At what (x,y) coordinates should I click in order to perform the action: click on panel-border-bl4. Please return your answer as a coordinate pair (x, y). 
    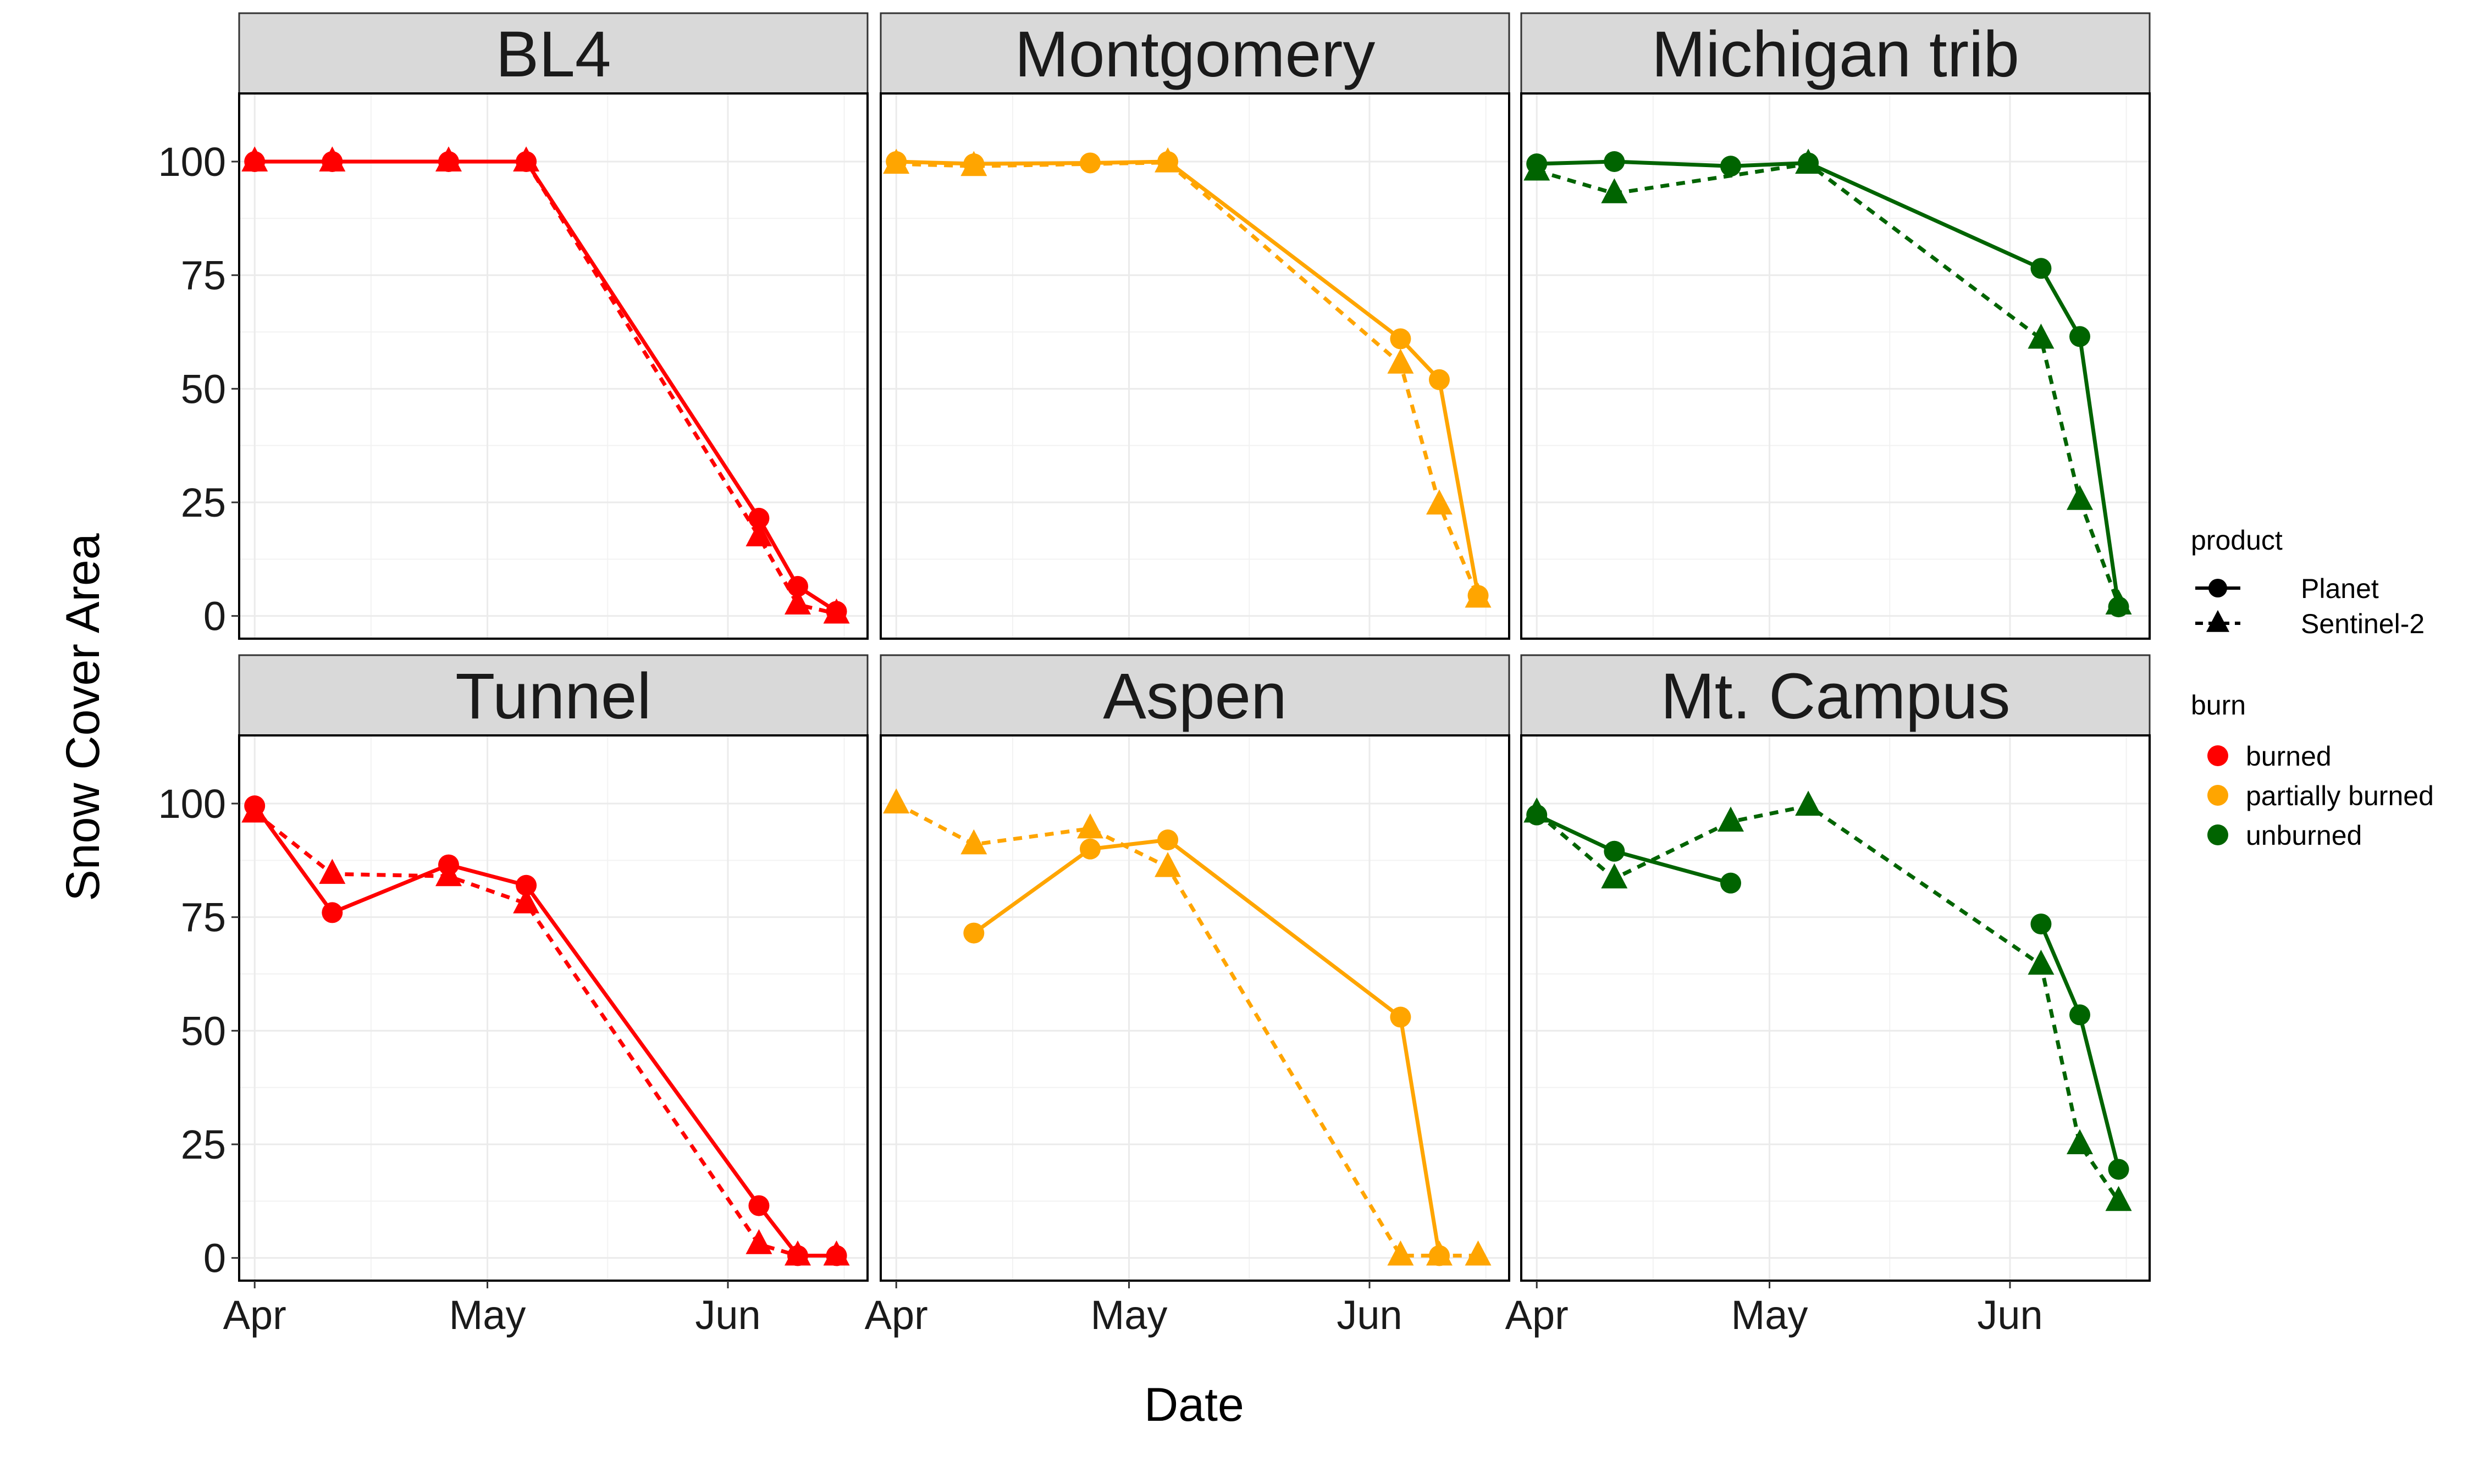
    Looking at the image, I should click on (553, 366).